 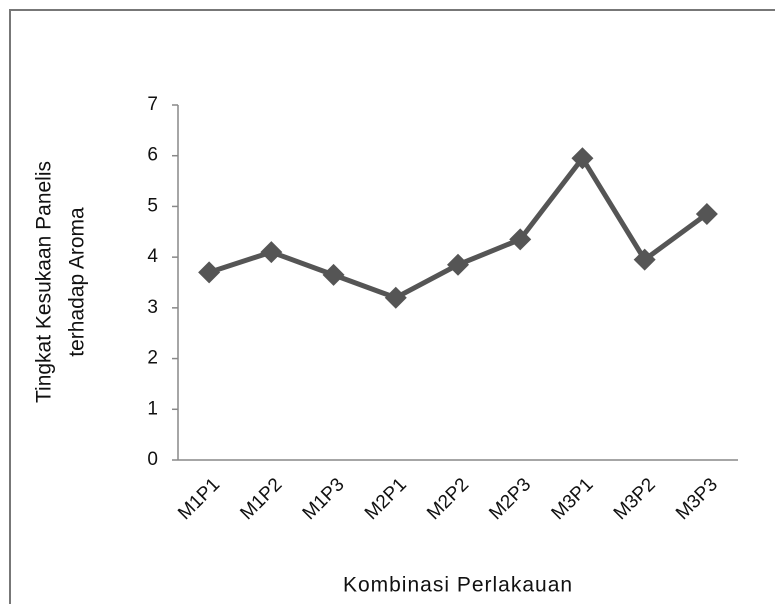 I want to click on y-axis-title: Tingkat Kesukaan Panelis terhadap Aroma, so click(x=61, y=282).